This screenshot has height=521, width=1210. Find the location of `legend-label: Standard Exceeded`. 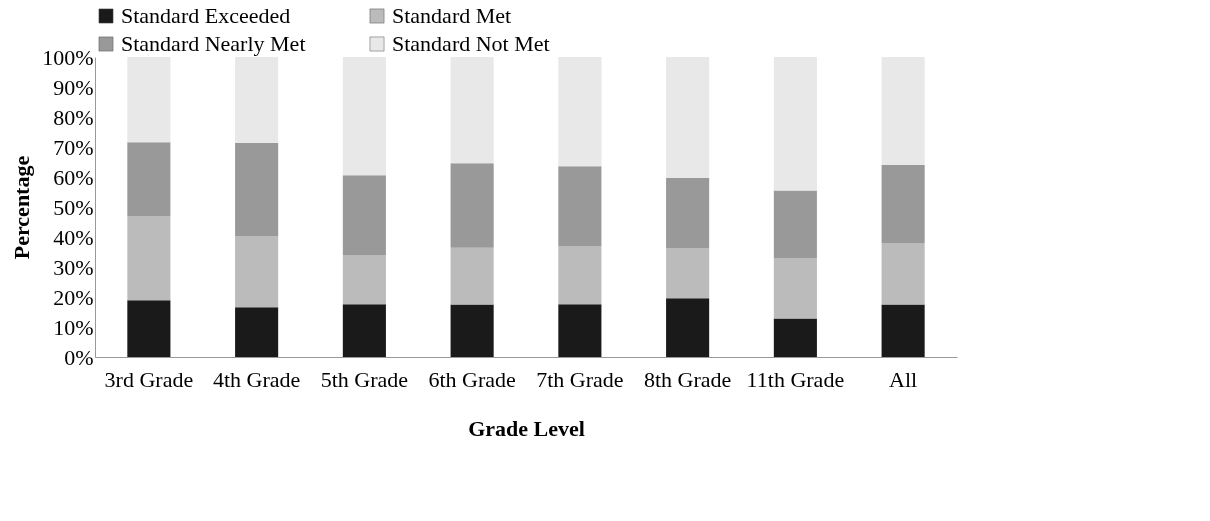

legend-label: Standard Exceeded is located at coordinates (206, 15).